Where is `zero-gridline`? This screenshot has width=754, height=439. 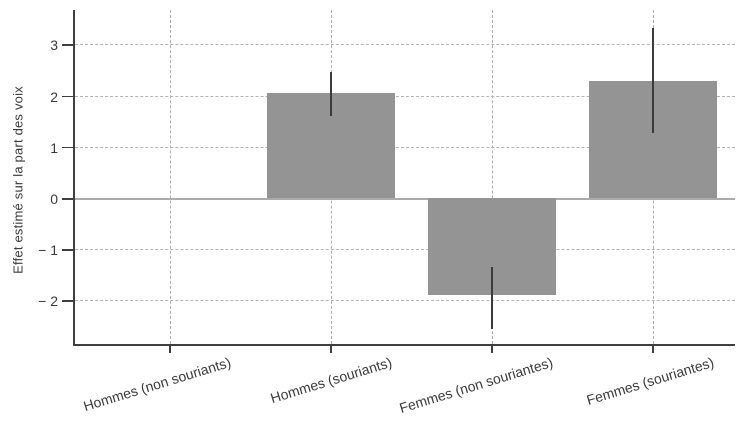
zero-gridline is located at coordinates (405, 199).